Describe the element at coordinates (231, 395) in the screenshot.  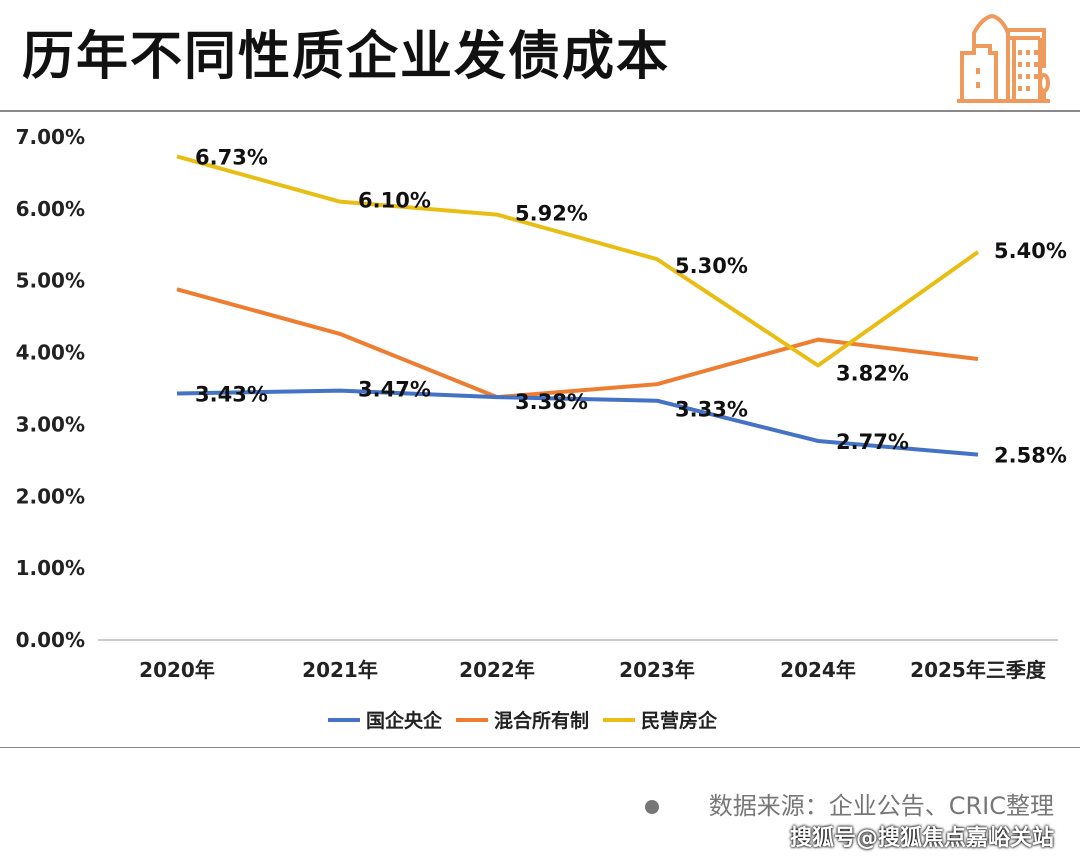
I see `data-label: 3.43%` at that location.